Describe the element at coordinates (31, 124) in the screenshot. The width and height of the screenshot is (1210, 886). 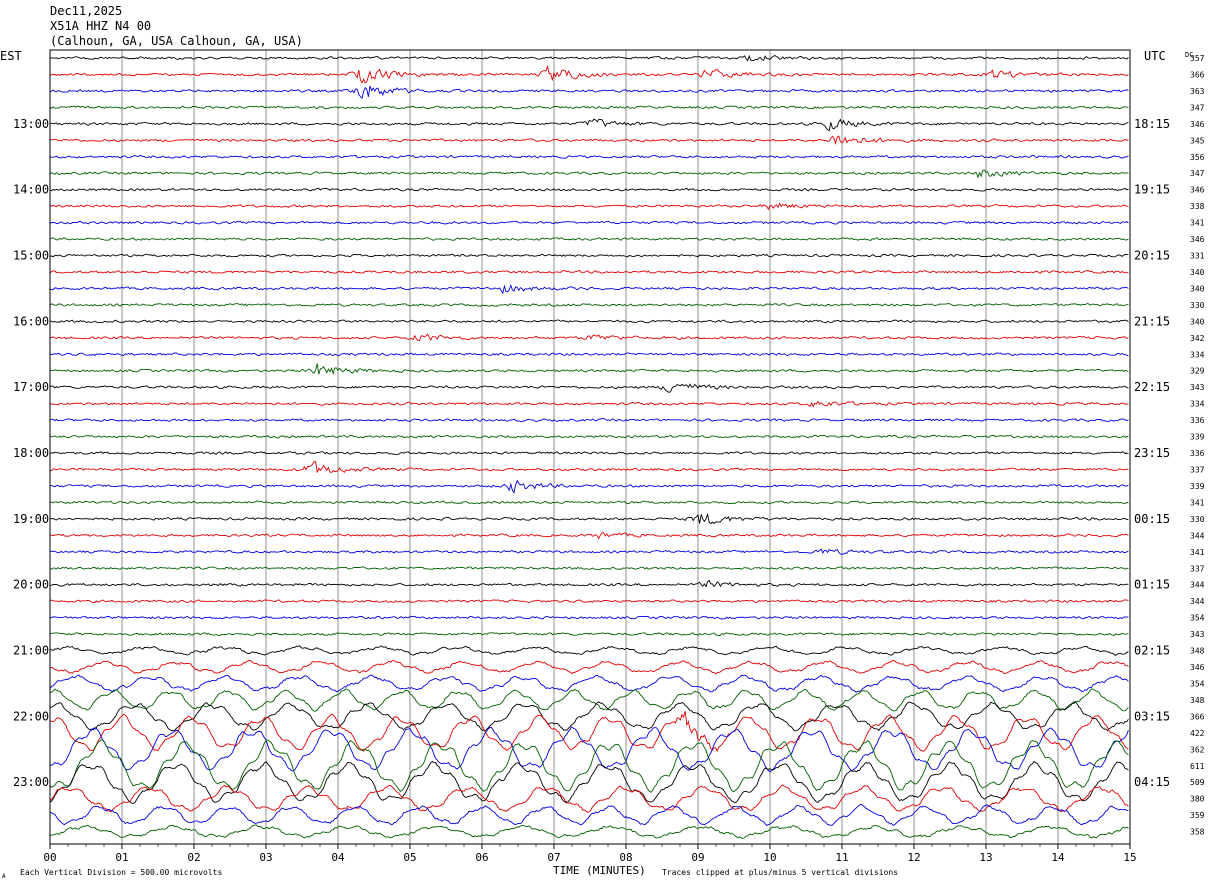
I see `left-hour-label: 13:00` at that location.